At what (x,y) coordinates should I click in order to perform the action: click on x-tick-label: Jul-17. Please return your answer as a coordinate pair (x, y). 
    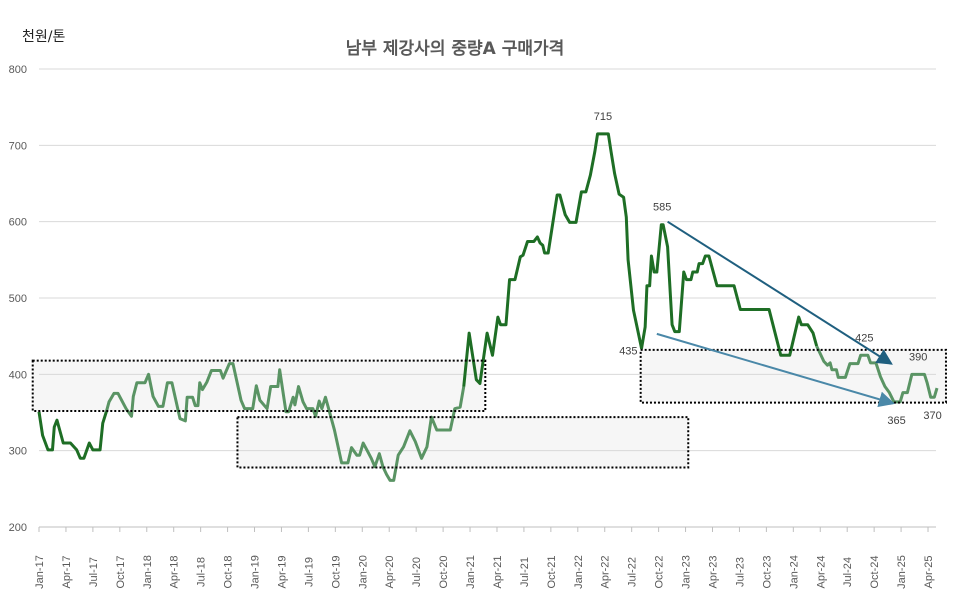
    Looking at the image, I should click on (94, 572).